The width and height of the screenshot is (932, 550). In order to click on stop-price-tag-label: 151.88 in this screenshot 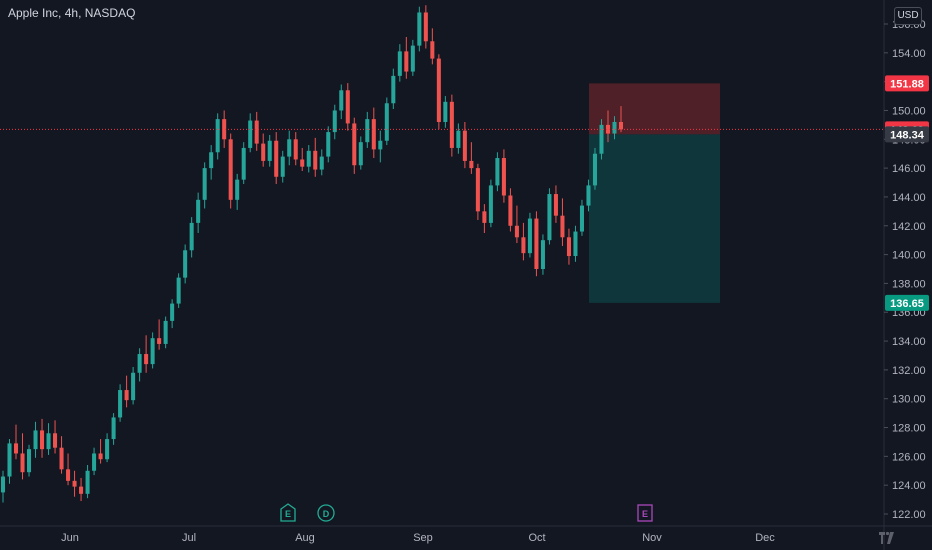, I will do `click(907, 84)`.